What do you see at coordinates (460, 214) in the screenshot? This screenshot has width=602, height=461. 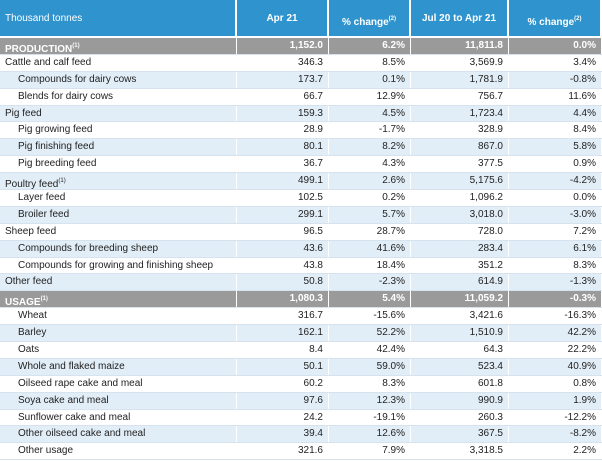 I see `value-cell: 3,018.0` at bounding box center [460, 214].